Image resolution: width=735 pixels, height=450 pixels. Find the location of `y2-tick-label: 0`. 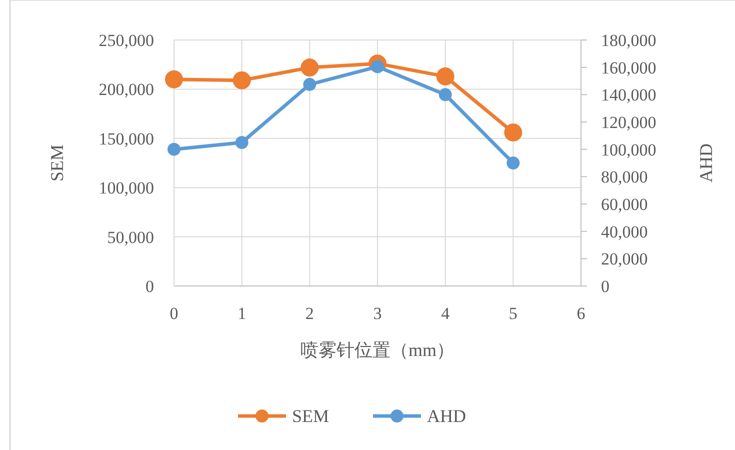

y2-tick-label: 0 is located at coordinates (605, 286).